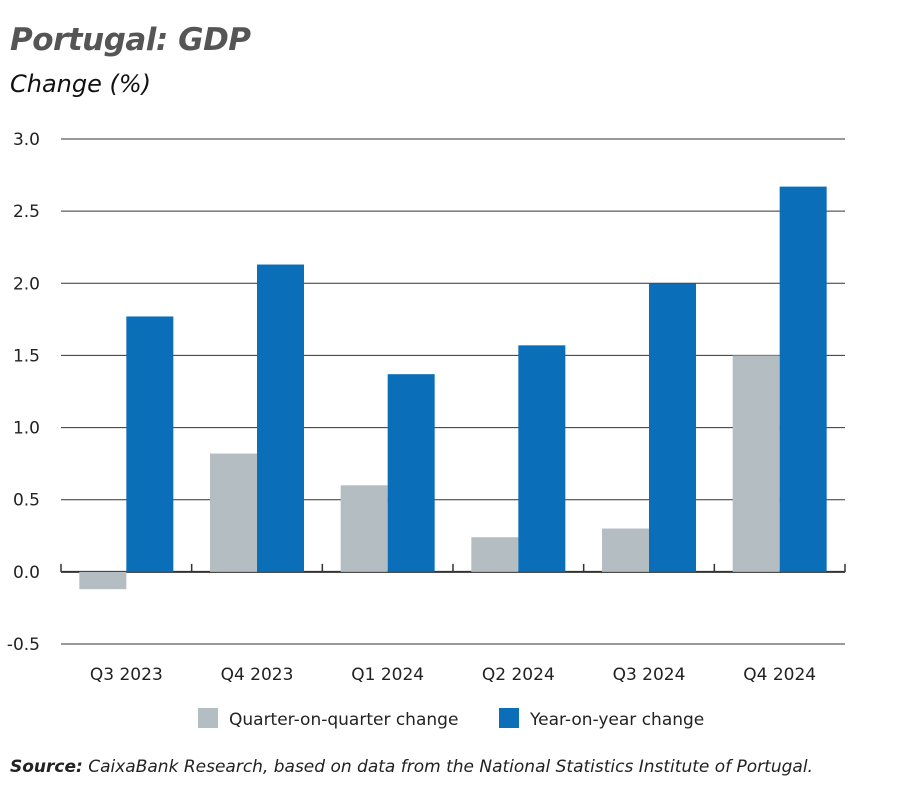 The image size is (900, 807). I want to click on chart-title: Portugal: GDP, so click(130, 40).